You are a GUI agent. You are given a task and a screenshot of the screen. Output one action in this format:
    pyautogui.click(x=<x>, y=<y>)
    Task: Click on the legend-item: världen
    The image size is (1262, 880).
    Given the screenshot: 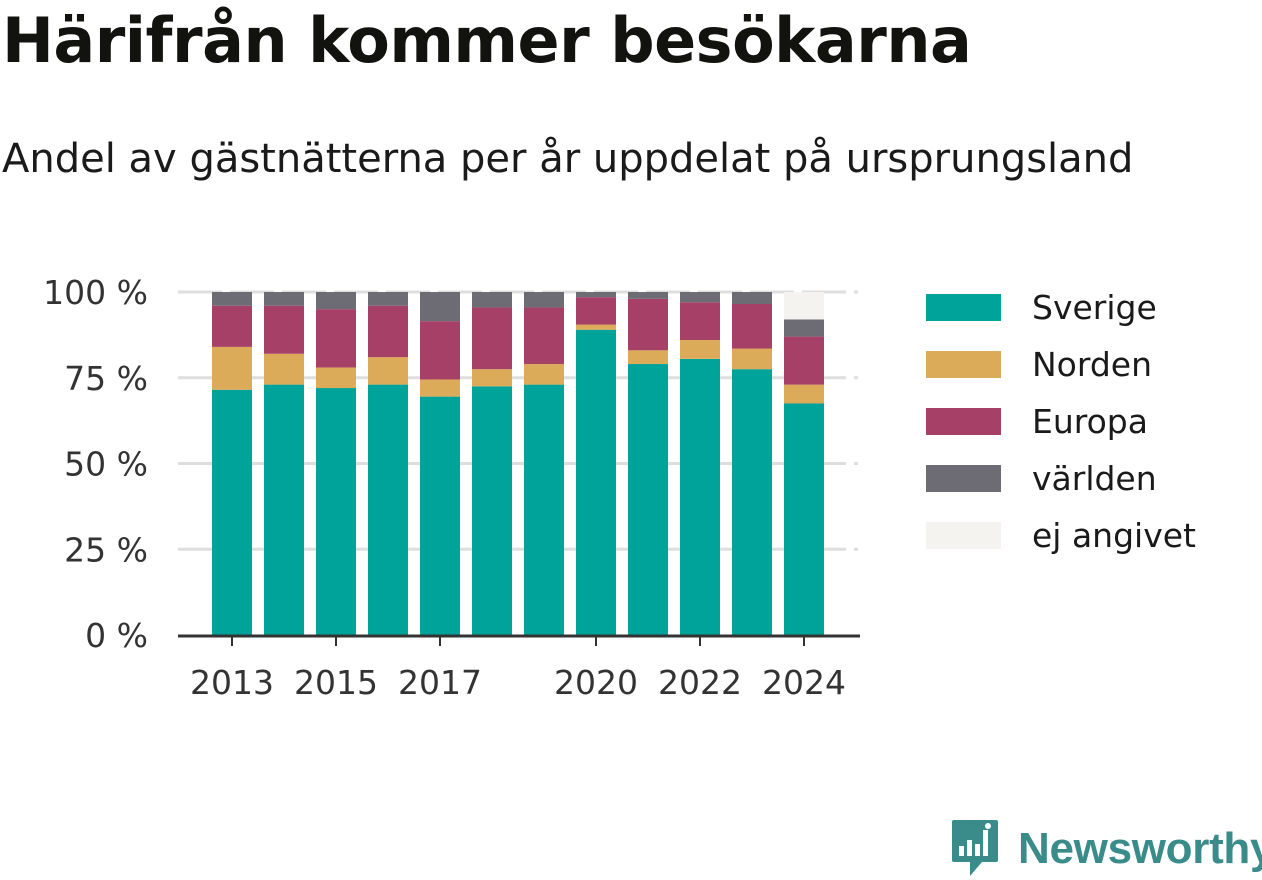 What is the action you would take?
    pyautogui.click(x=1061, y=478)
    